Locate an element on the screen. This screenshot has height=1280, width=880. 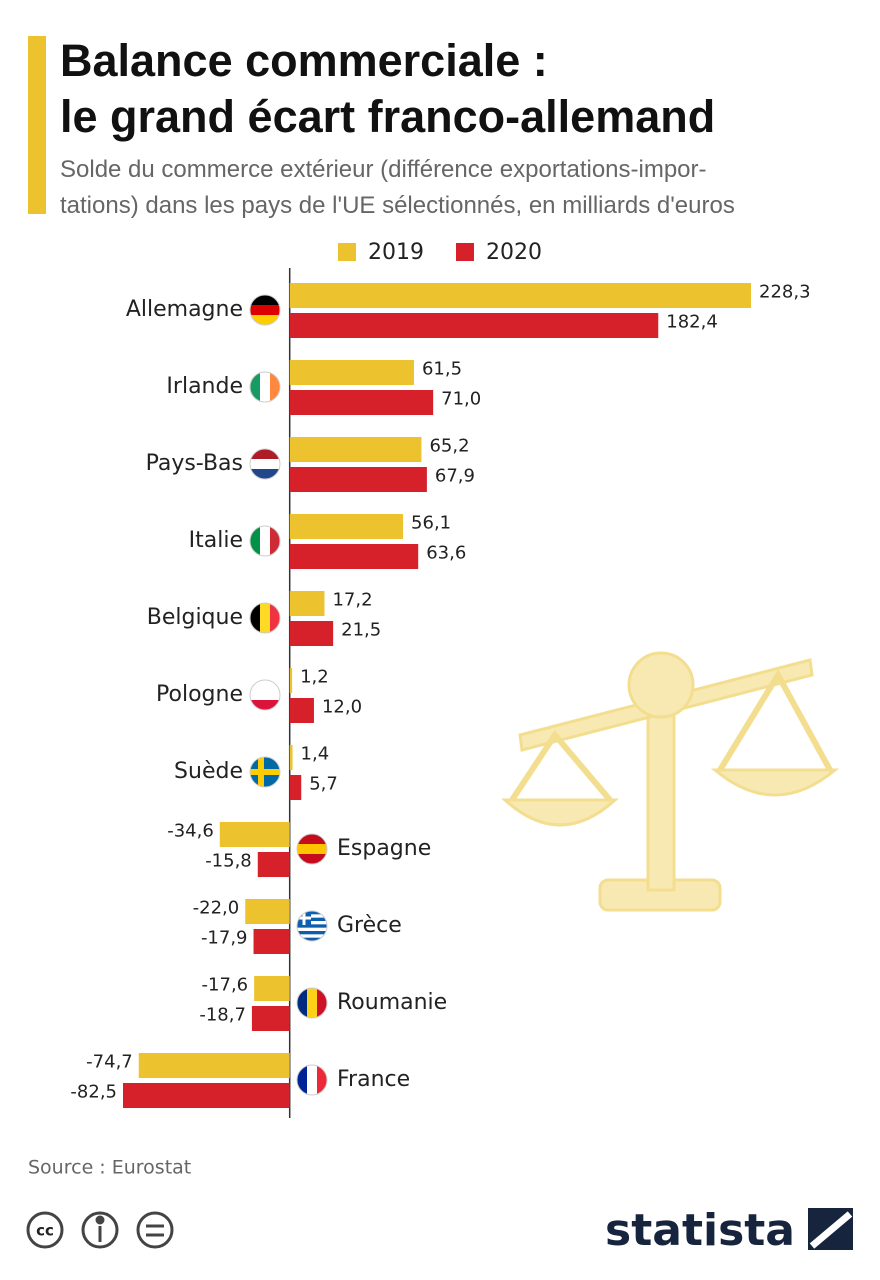
value-label: 12,0 is located at coordinates (342, 707).